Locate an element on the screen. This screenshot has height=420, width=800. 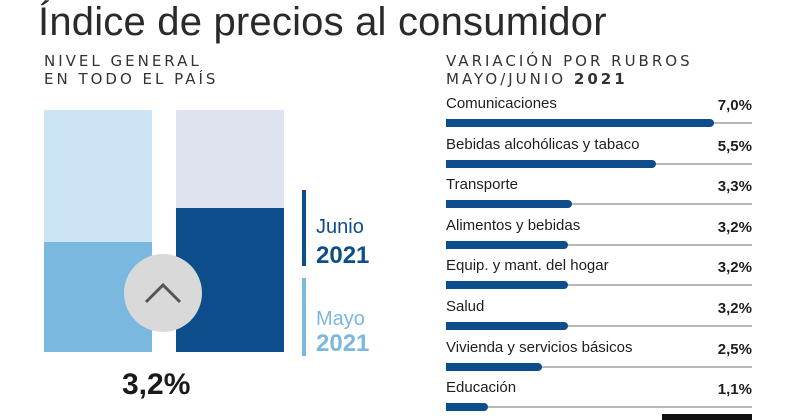
general-subtitle-line2: EN TODO EL PAÍS is located at coordinates (131, 79).